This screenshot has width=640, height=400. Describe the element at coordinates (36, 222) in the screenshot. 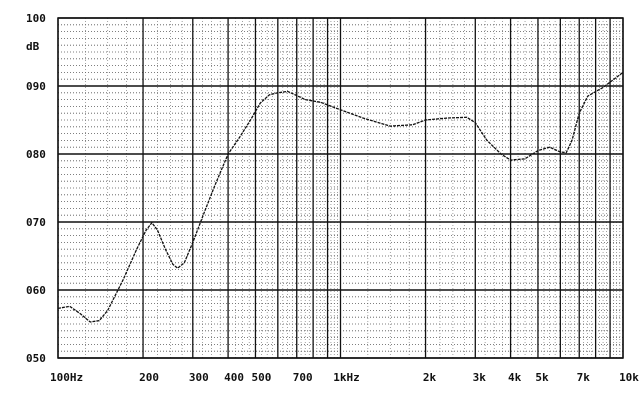

I see `y-tick-label: 070` at that location.